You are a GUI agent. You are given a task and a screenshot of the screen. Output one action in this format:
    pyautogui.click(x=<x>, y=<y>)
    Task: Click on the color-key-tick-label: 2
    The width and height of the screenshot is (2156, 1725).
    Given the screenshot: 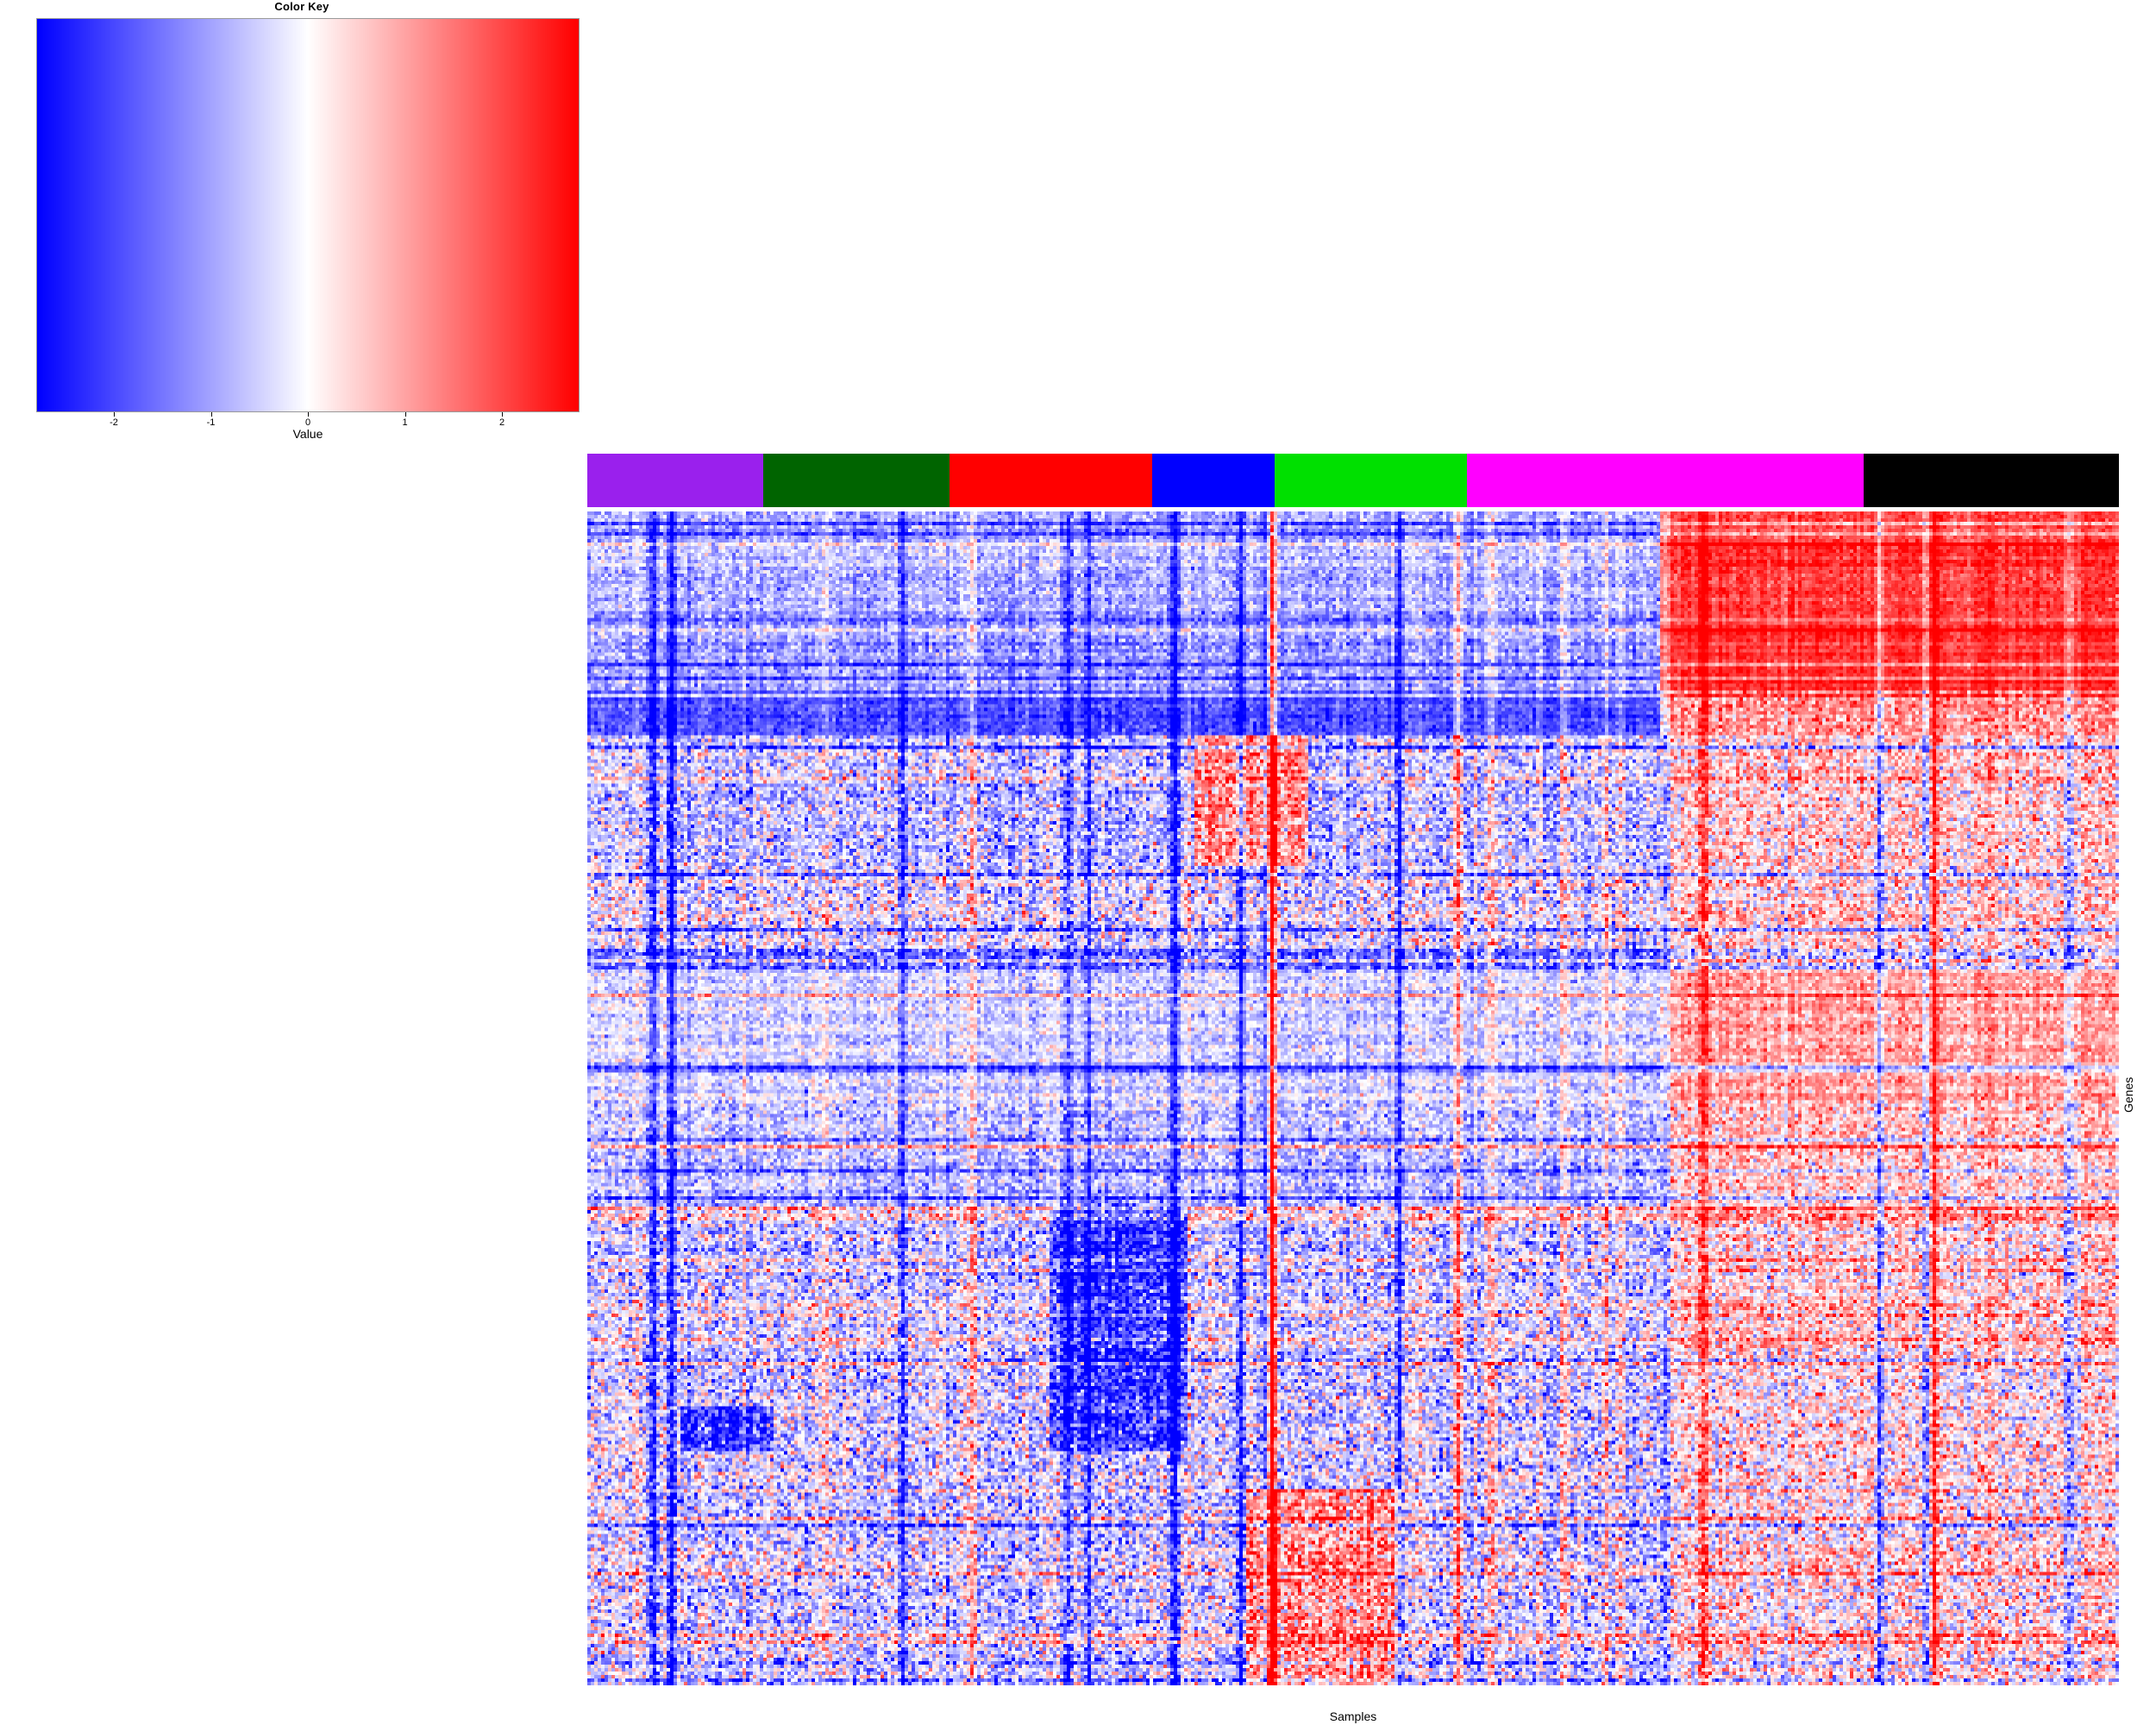 What is the action you would take?
    pyautogui.click(x=501, y=423)
    